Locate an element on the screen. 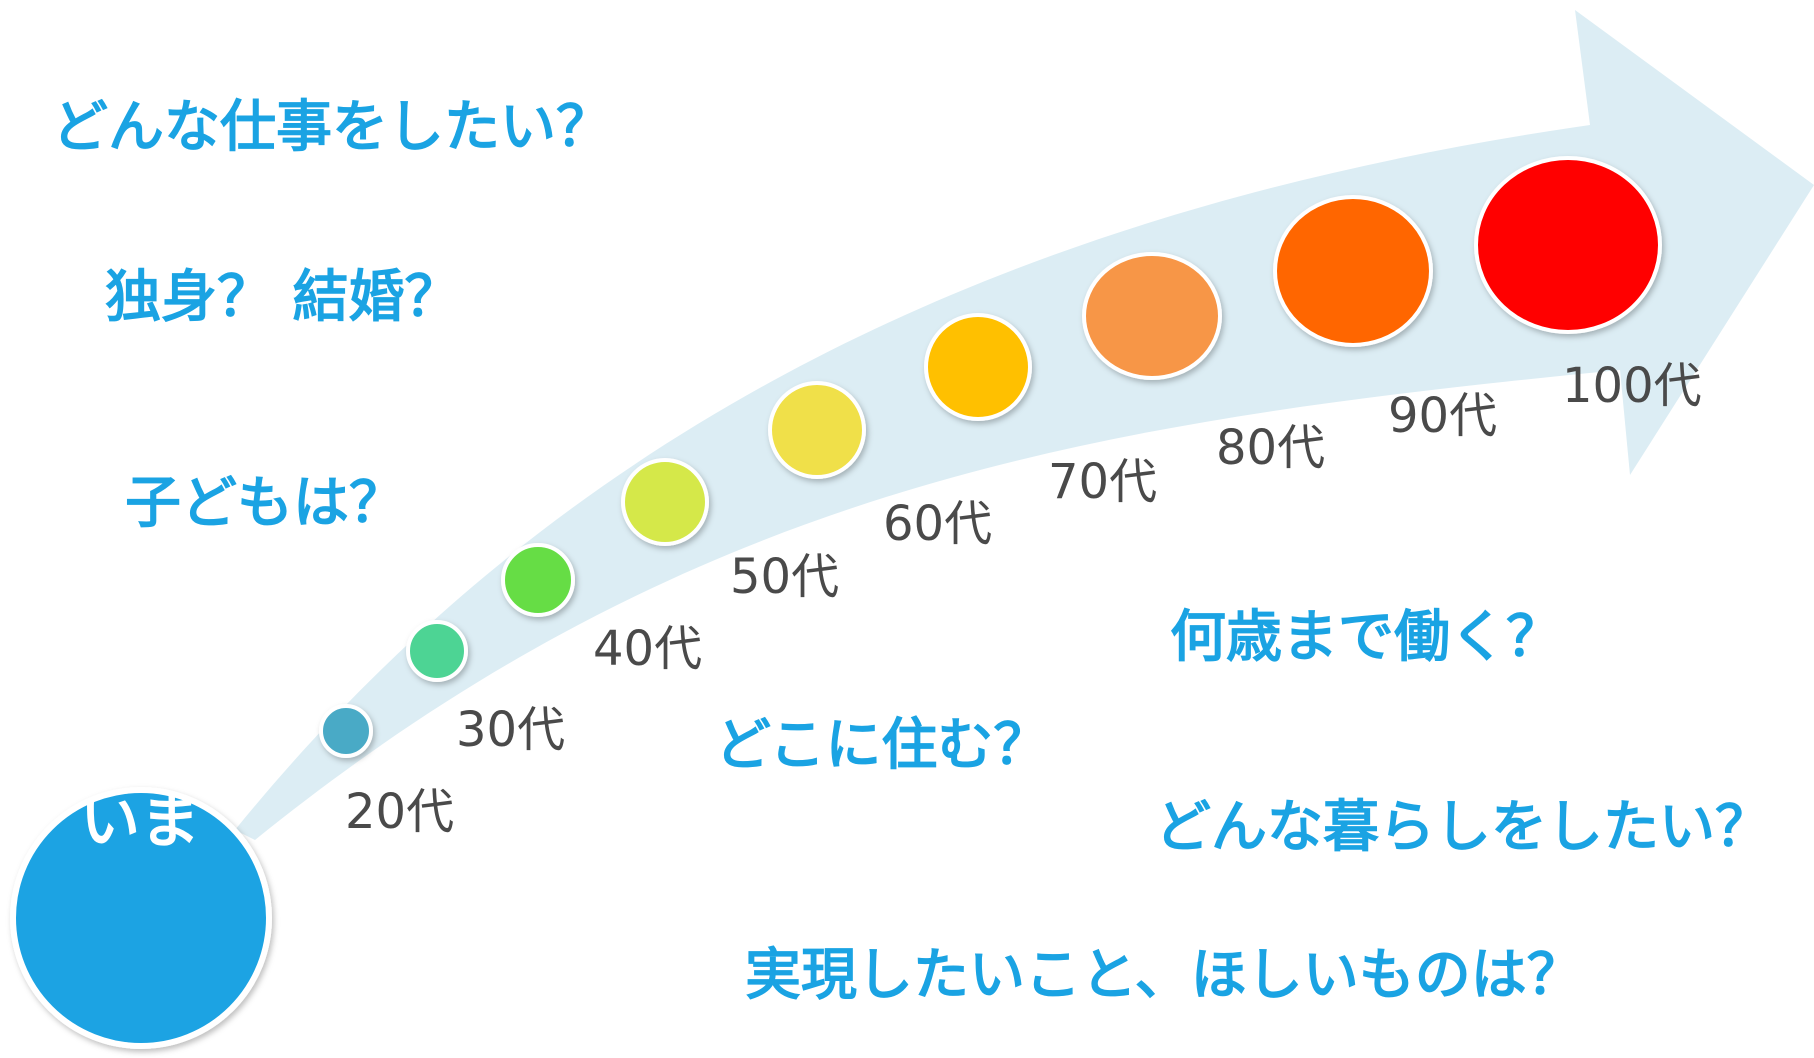  question-children: 子どもは？ is located at coordinates (265, 503).